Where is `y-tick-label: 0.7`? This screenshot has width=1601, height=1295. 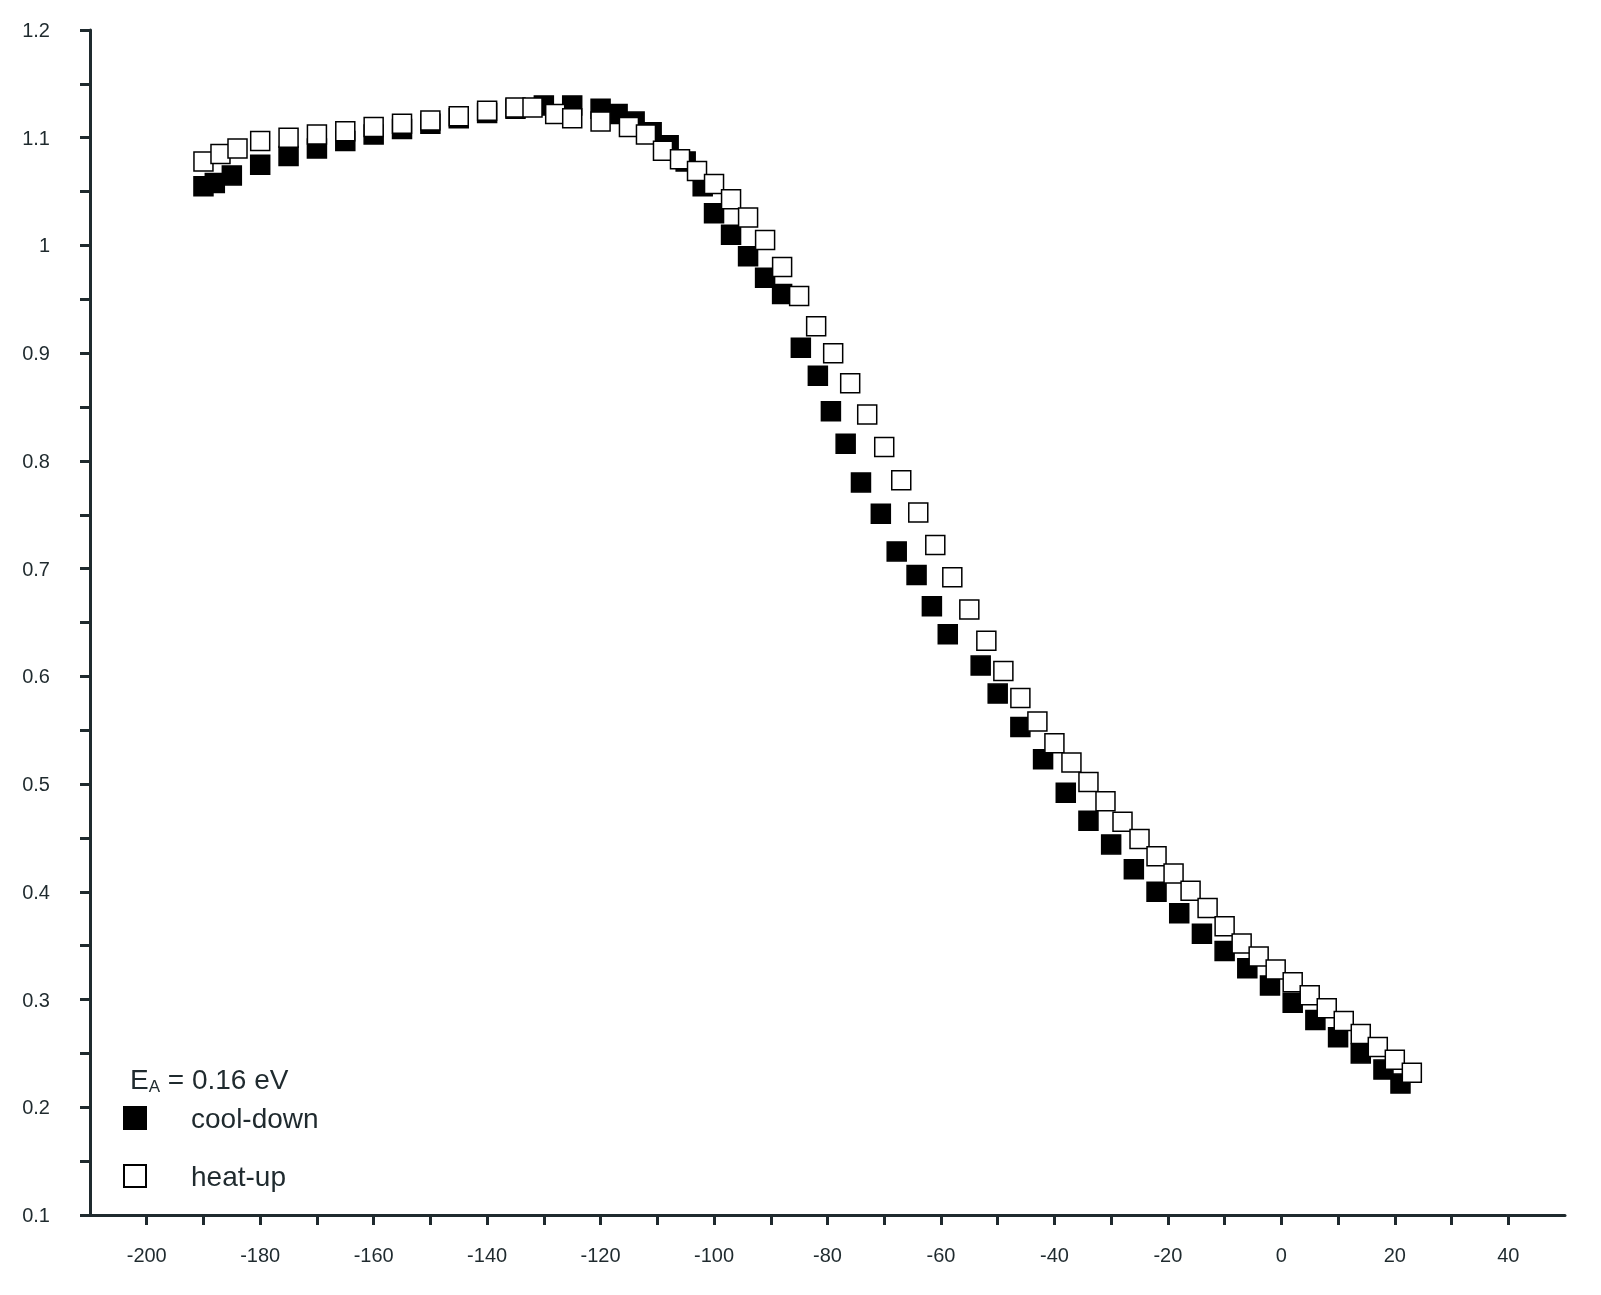 y-tick-label: 0.7 is located at coordinates (36, 568).